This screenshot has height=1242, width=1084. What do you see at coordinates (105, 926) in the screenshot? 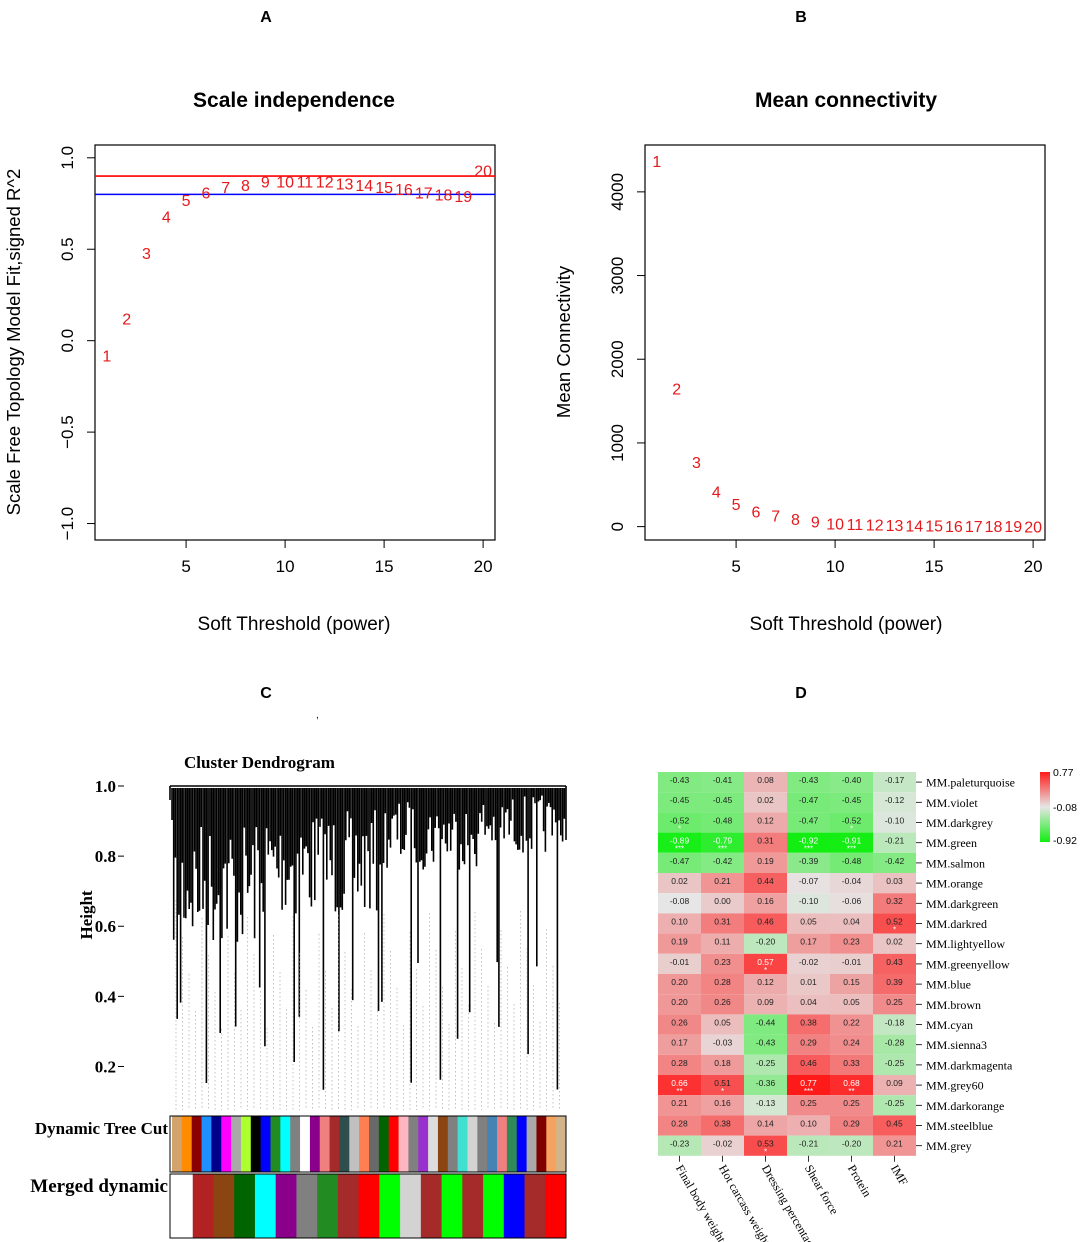
I see `y-tick-label: 0.6` at bounding box center [105, 926].